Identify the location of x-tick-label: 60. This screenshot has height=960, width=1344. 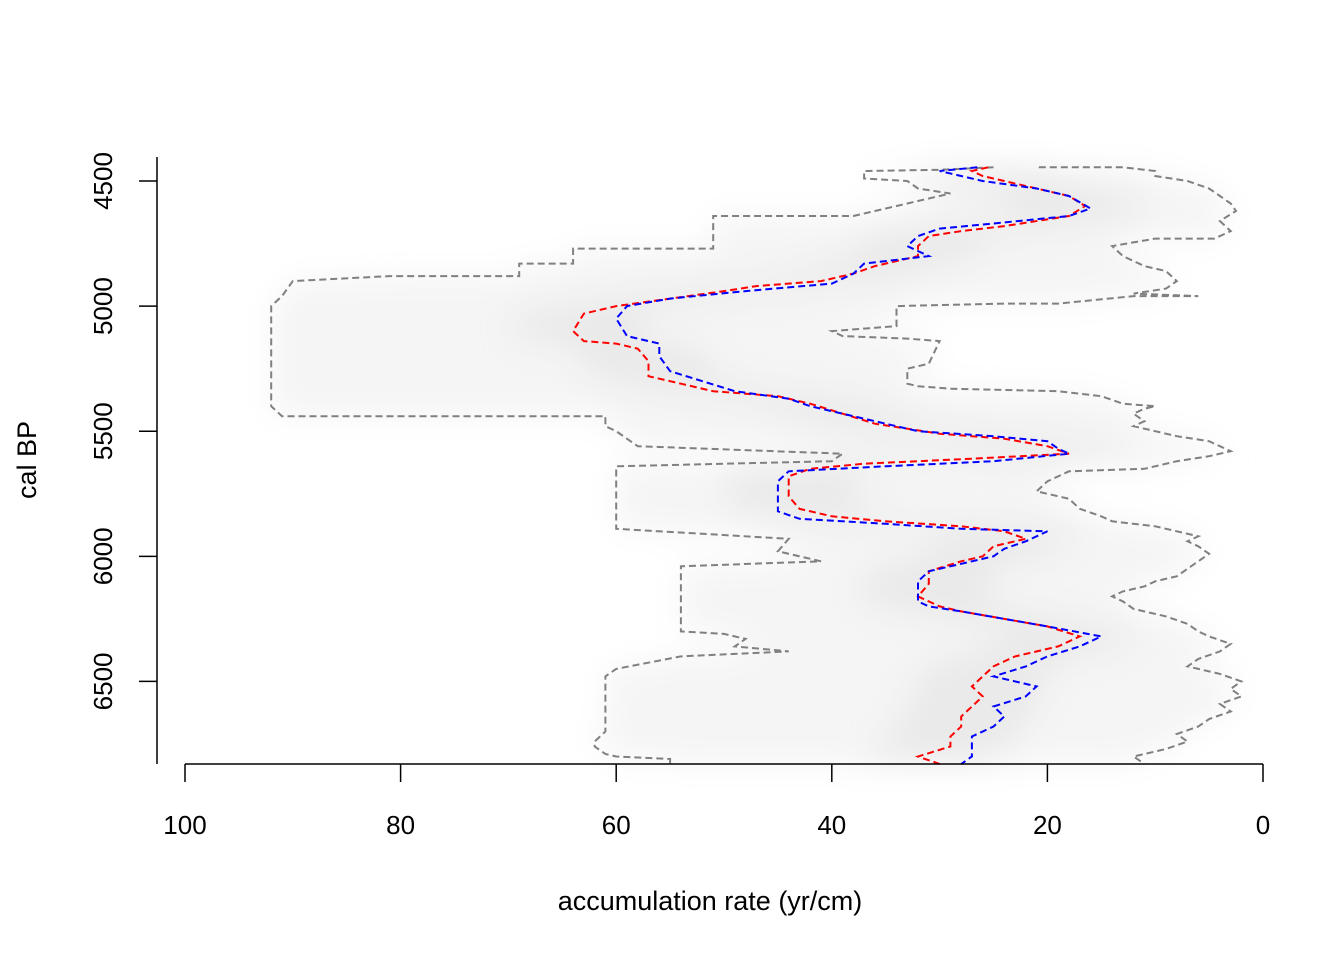
(616, 825).